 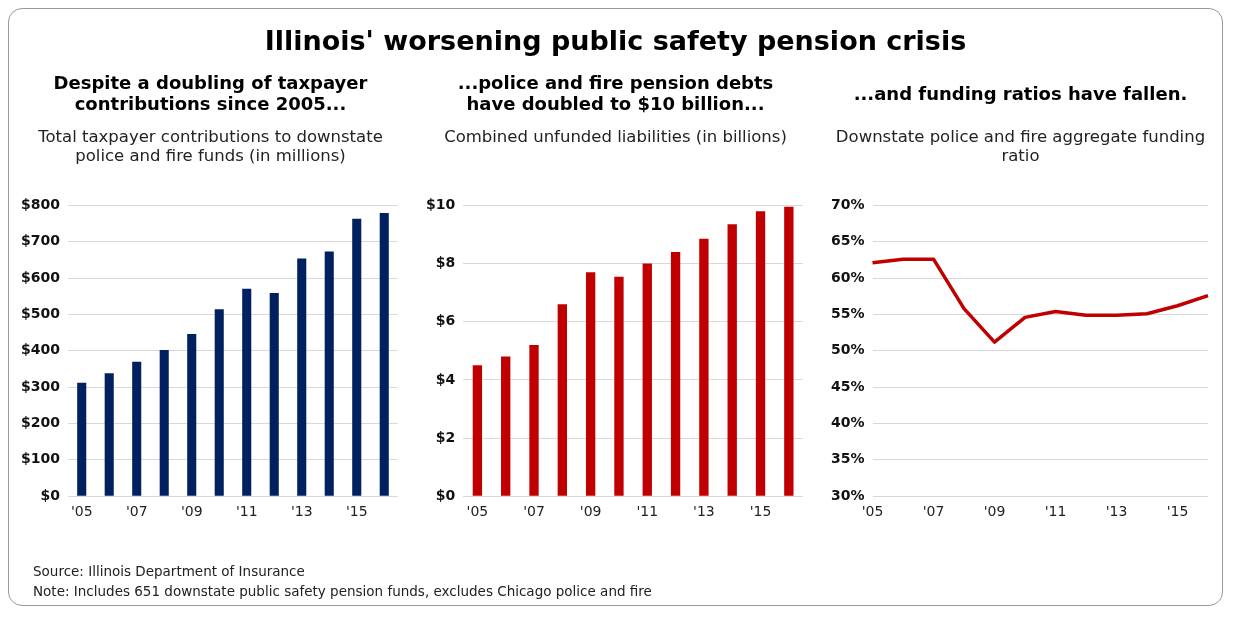 What do you see at coordinates (847, 422) in the screenshot?
I see `y-tick-label: 40%` at bounding box center [847, 422].